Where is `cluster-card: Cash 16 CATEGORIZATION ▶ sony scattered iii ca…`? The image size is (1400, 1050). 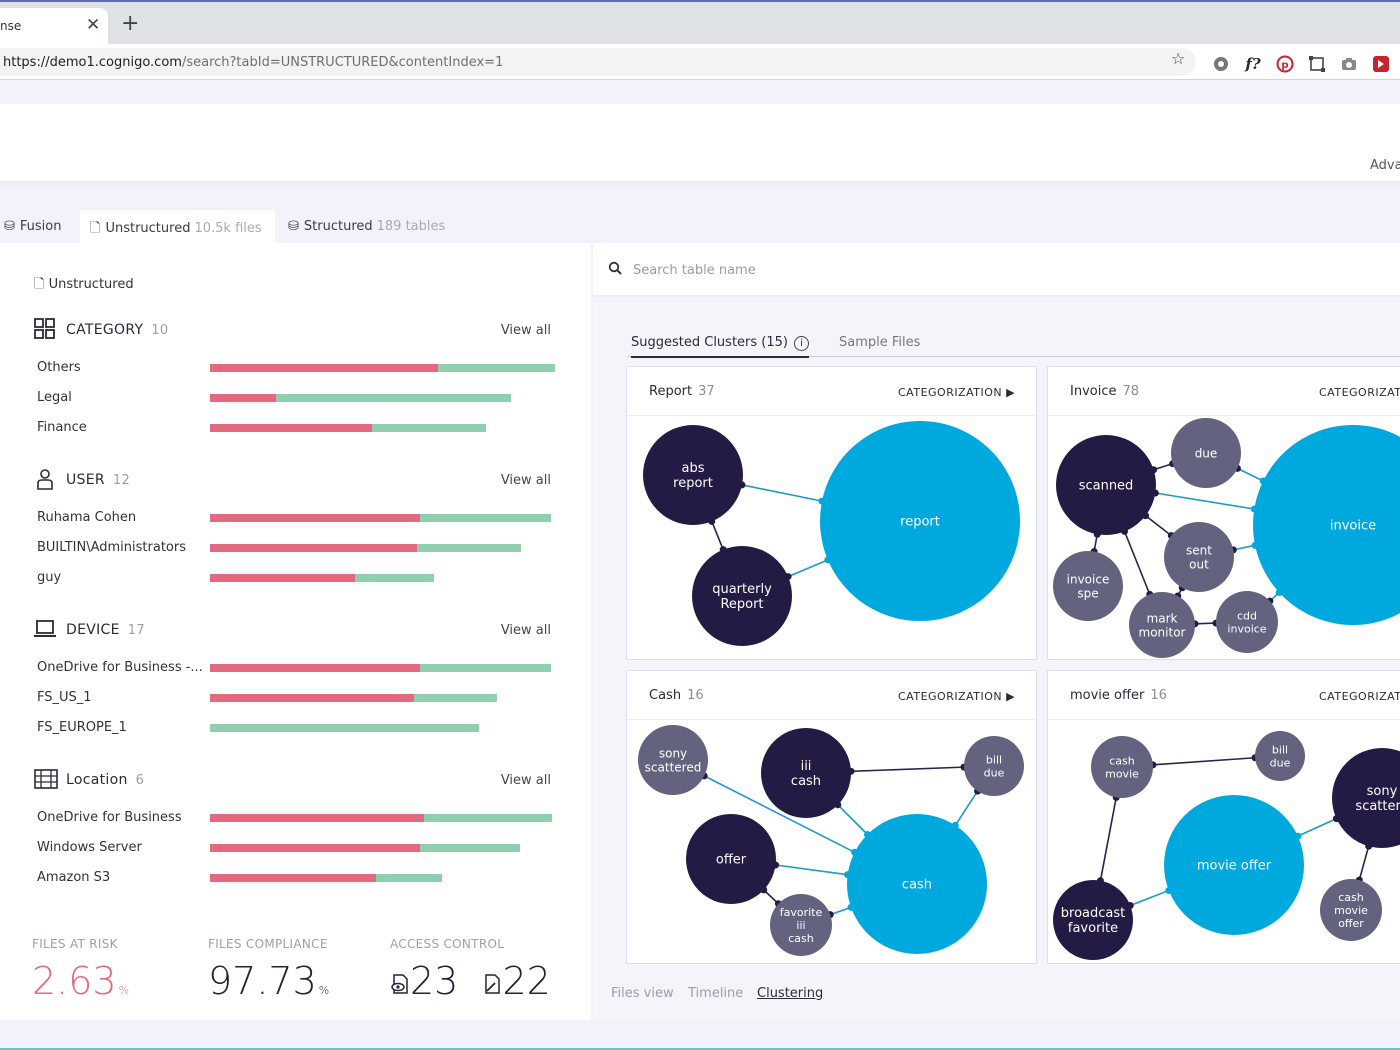 cluster-card: Cash 16 CATEGORIZATION ▶ sony scattered iii ca… is located at coordinates (831, 817).